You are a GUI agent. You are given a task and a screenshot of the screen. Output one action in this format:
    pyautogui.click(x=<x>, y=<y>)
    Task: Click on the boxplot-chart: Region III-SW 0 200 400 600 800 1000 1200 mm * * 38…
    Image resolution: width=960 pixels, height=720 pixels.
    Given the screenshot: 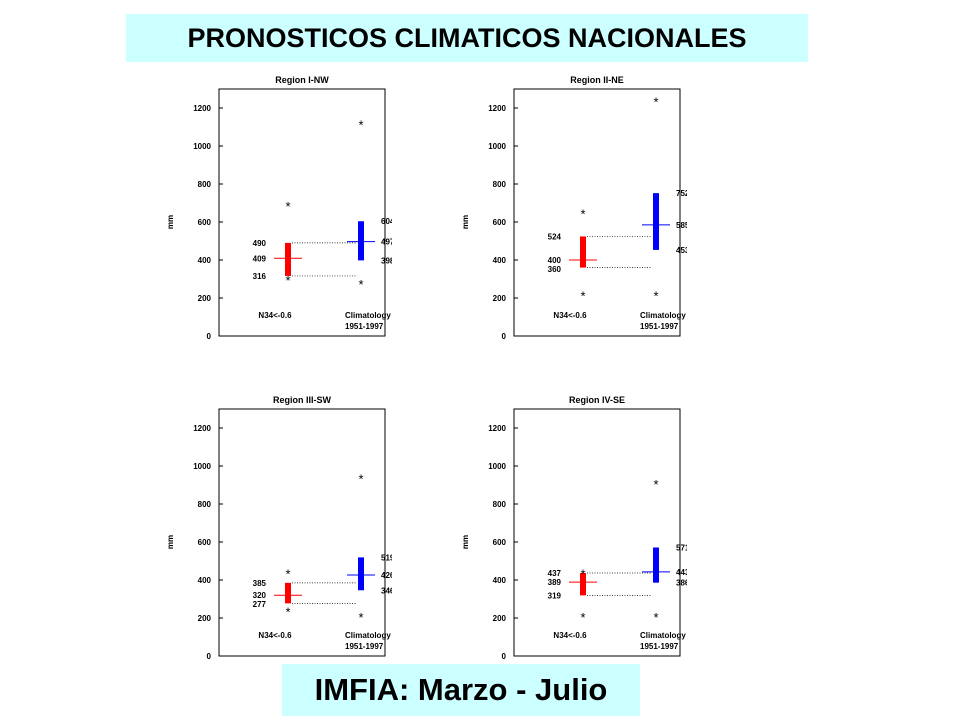 What is the action you would take?
    pyautogui.click(x=279, y=528)
    